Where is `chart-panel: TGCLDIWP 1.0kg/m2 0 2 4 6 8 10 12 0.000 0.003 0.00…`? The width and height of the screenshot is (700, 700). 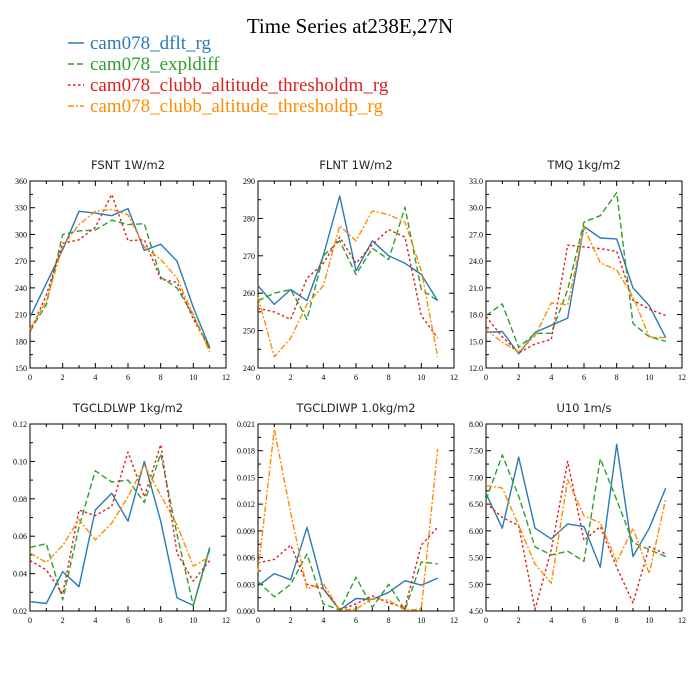
chart-panel: TGCLDIWP 1.0kg/m2 0 2 4 6 8 10 12 0.000 0.003 0.00… is located at coordinates (347, 513).